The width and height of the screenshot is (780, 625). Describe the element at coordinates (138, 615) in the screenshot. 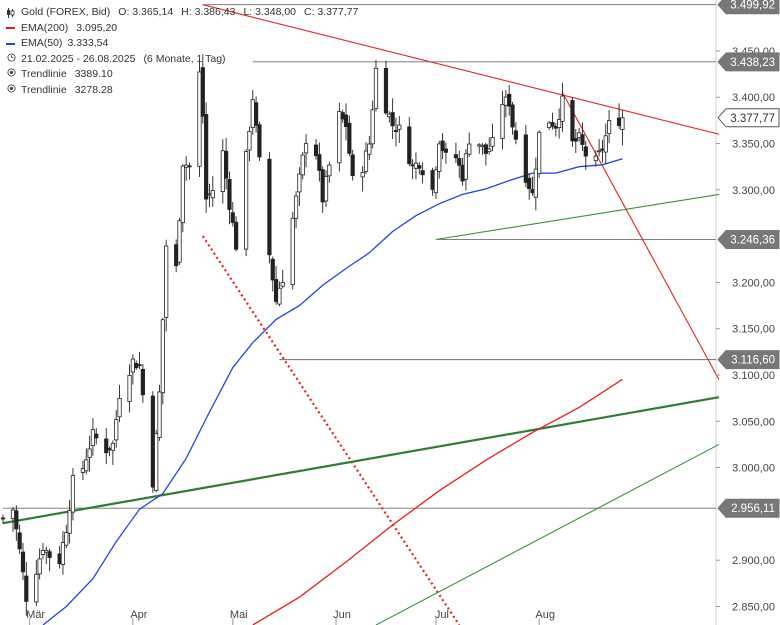

I see `x-tick-label: Apr` at that location.